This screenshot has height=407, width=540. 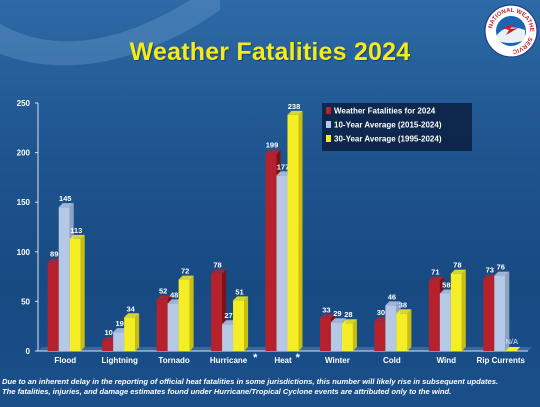 What do you see at coordinates (392, 296) in the screenshot?
I see `data-label: 46` at bounding box center [392, 296].